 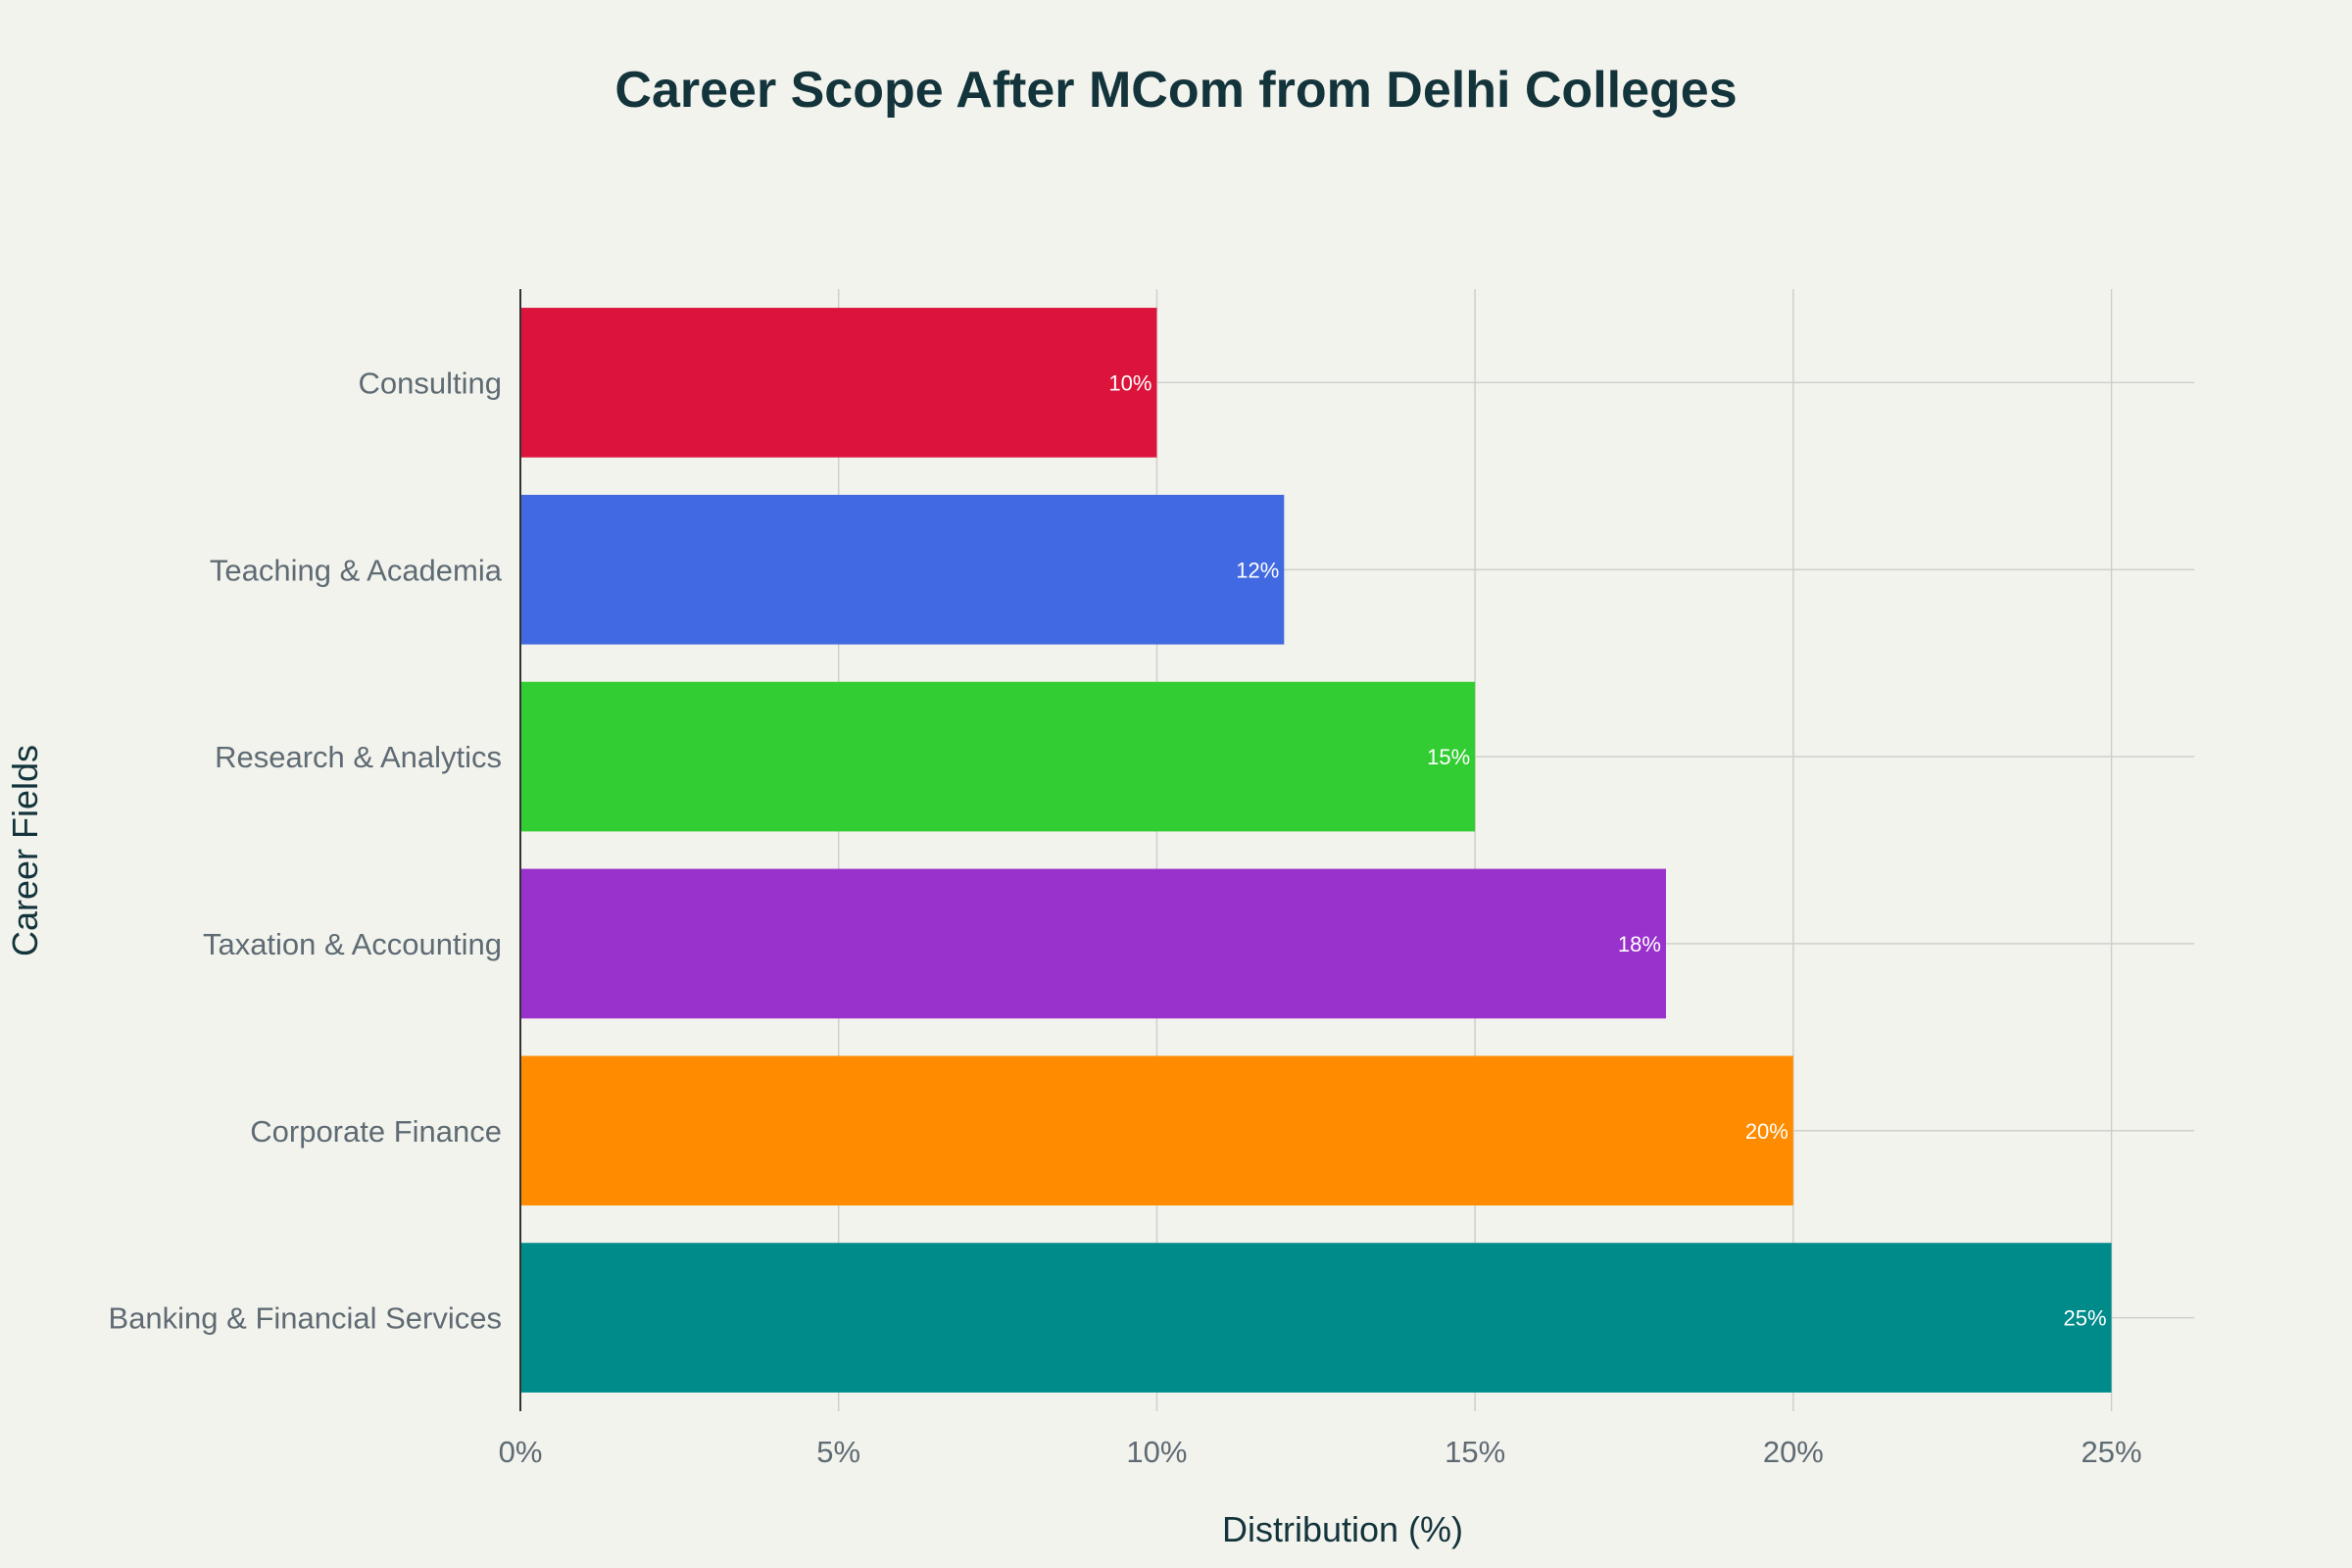 I want to click on x-tick-label: 25%, so click(x=2112, y=1452).